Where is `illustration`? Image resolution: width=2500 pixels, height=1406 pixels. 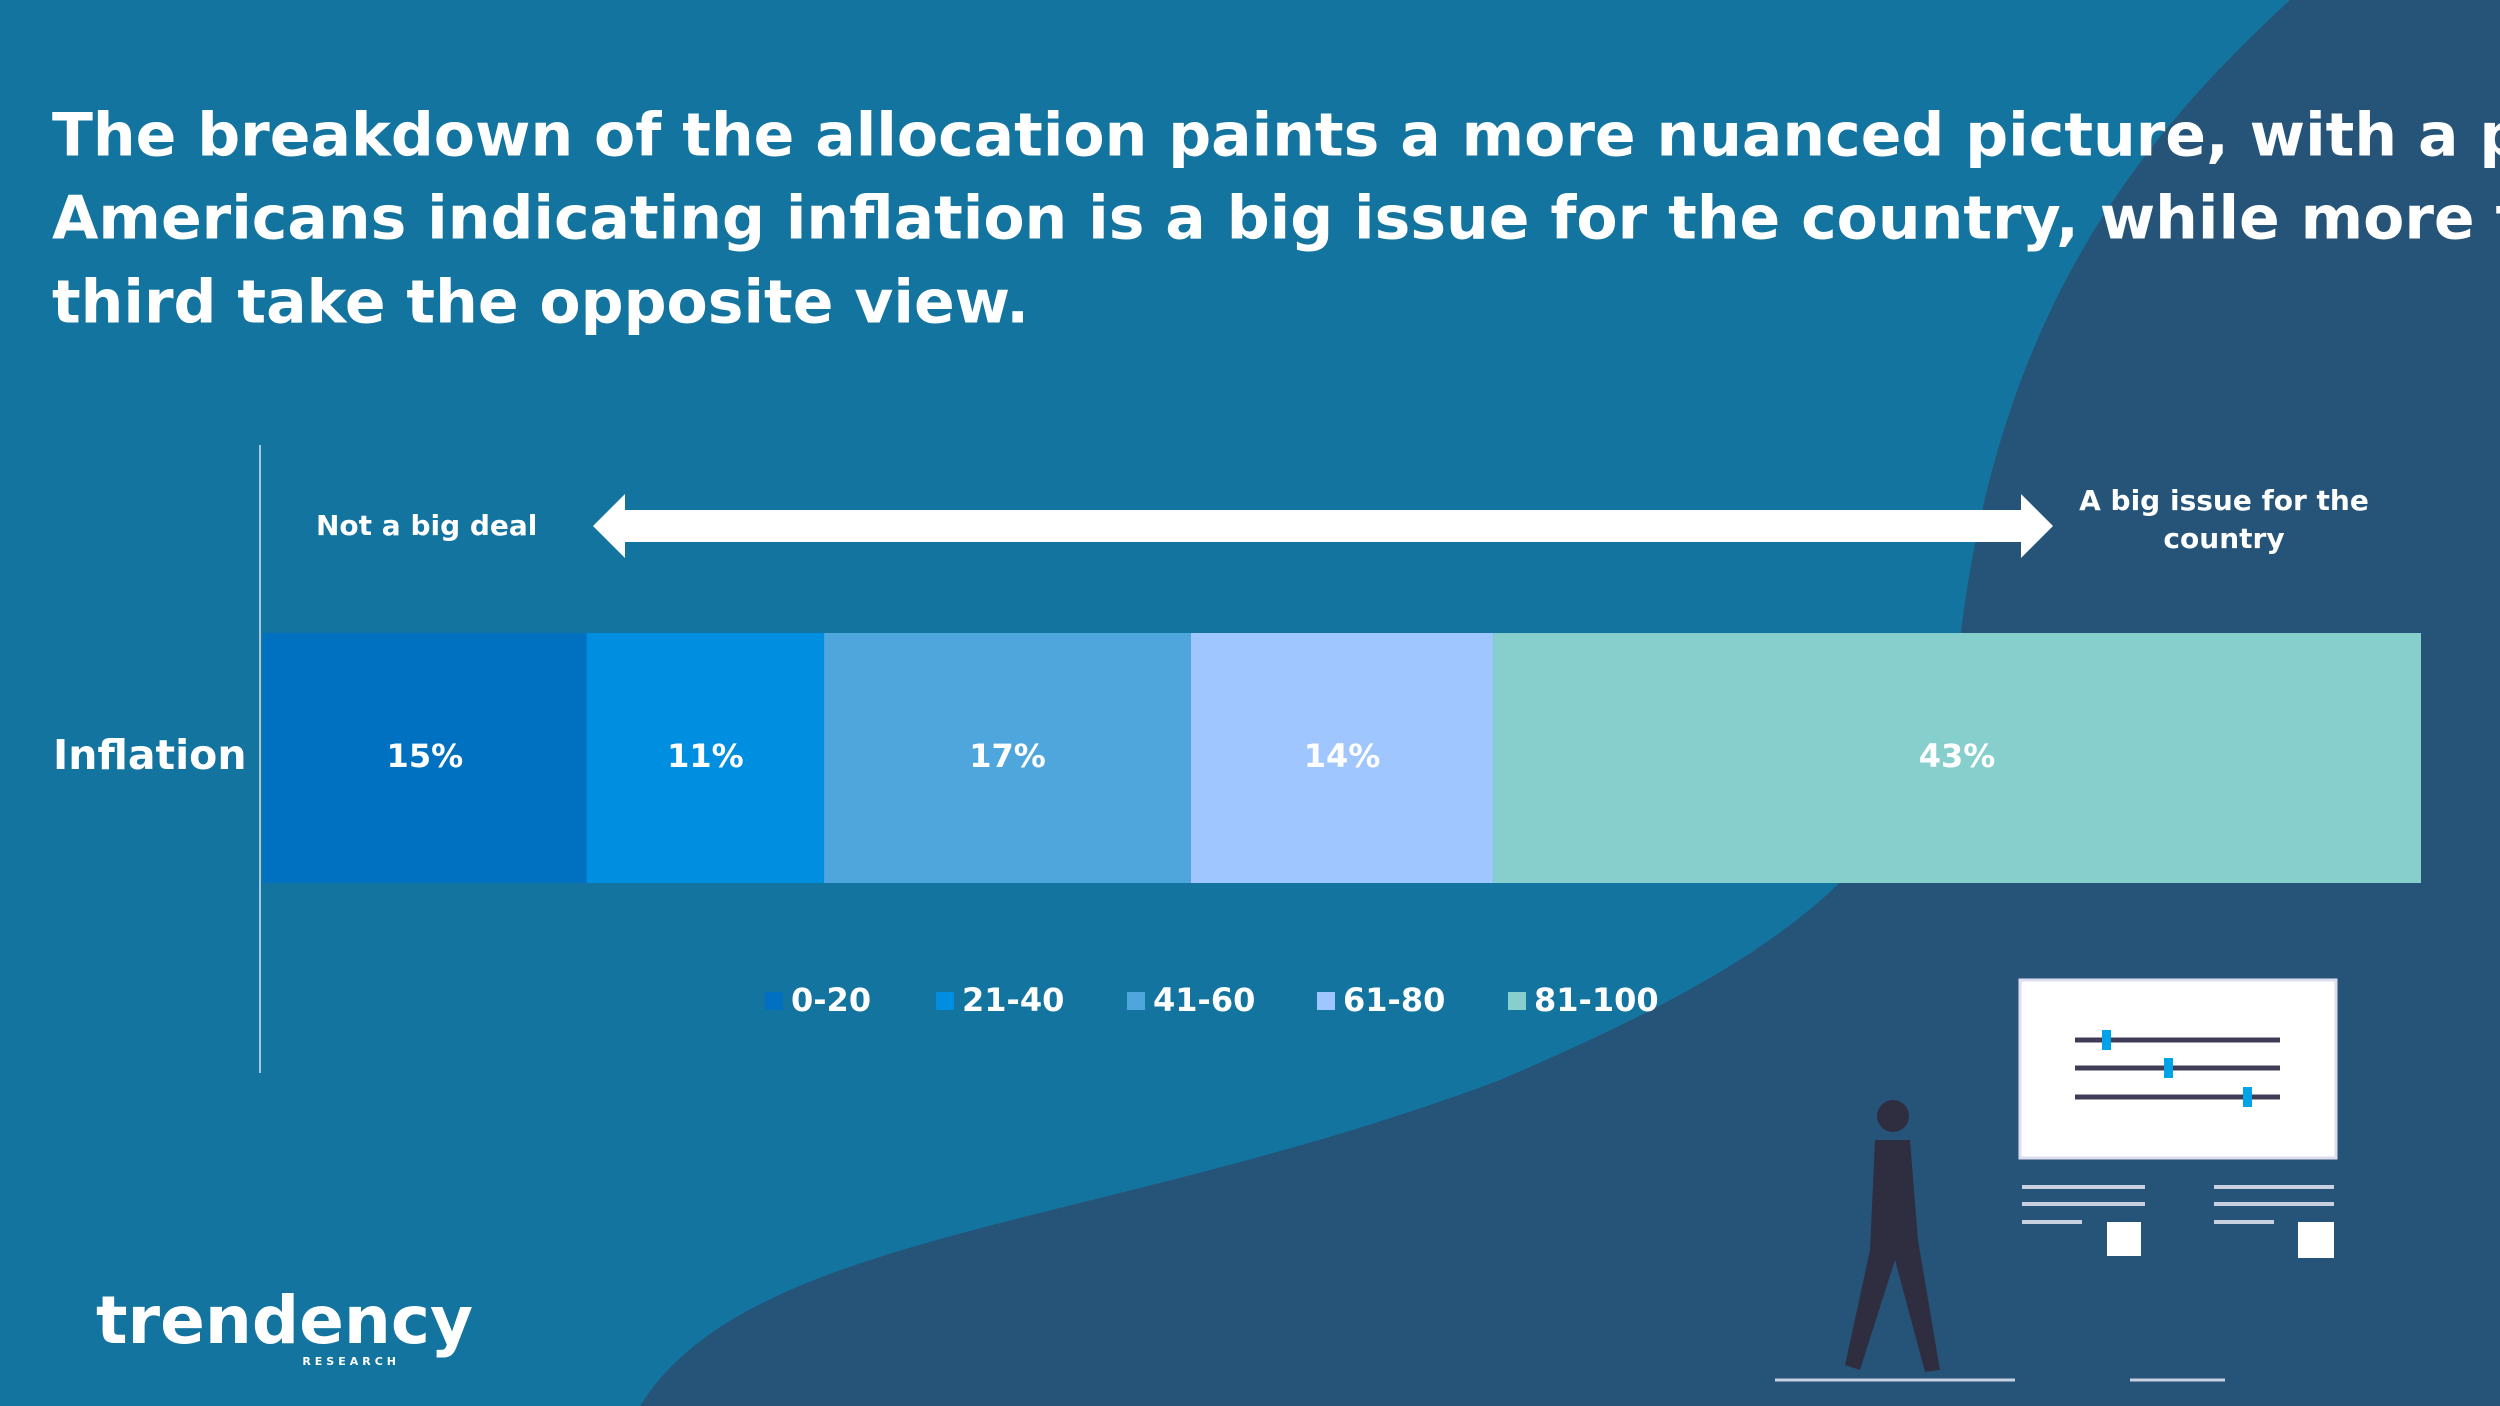
illustration is located at coordinates (2056, 1180).